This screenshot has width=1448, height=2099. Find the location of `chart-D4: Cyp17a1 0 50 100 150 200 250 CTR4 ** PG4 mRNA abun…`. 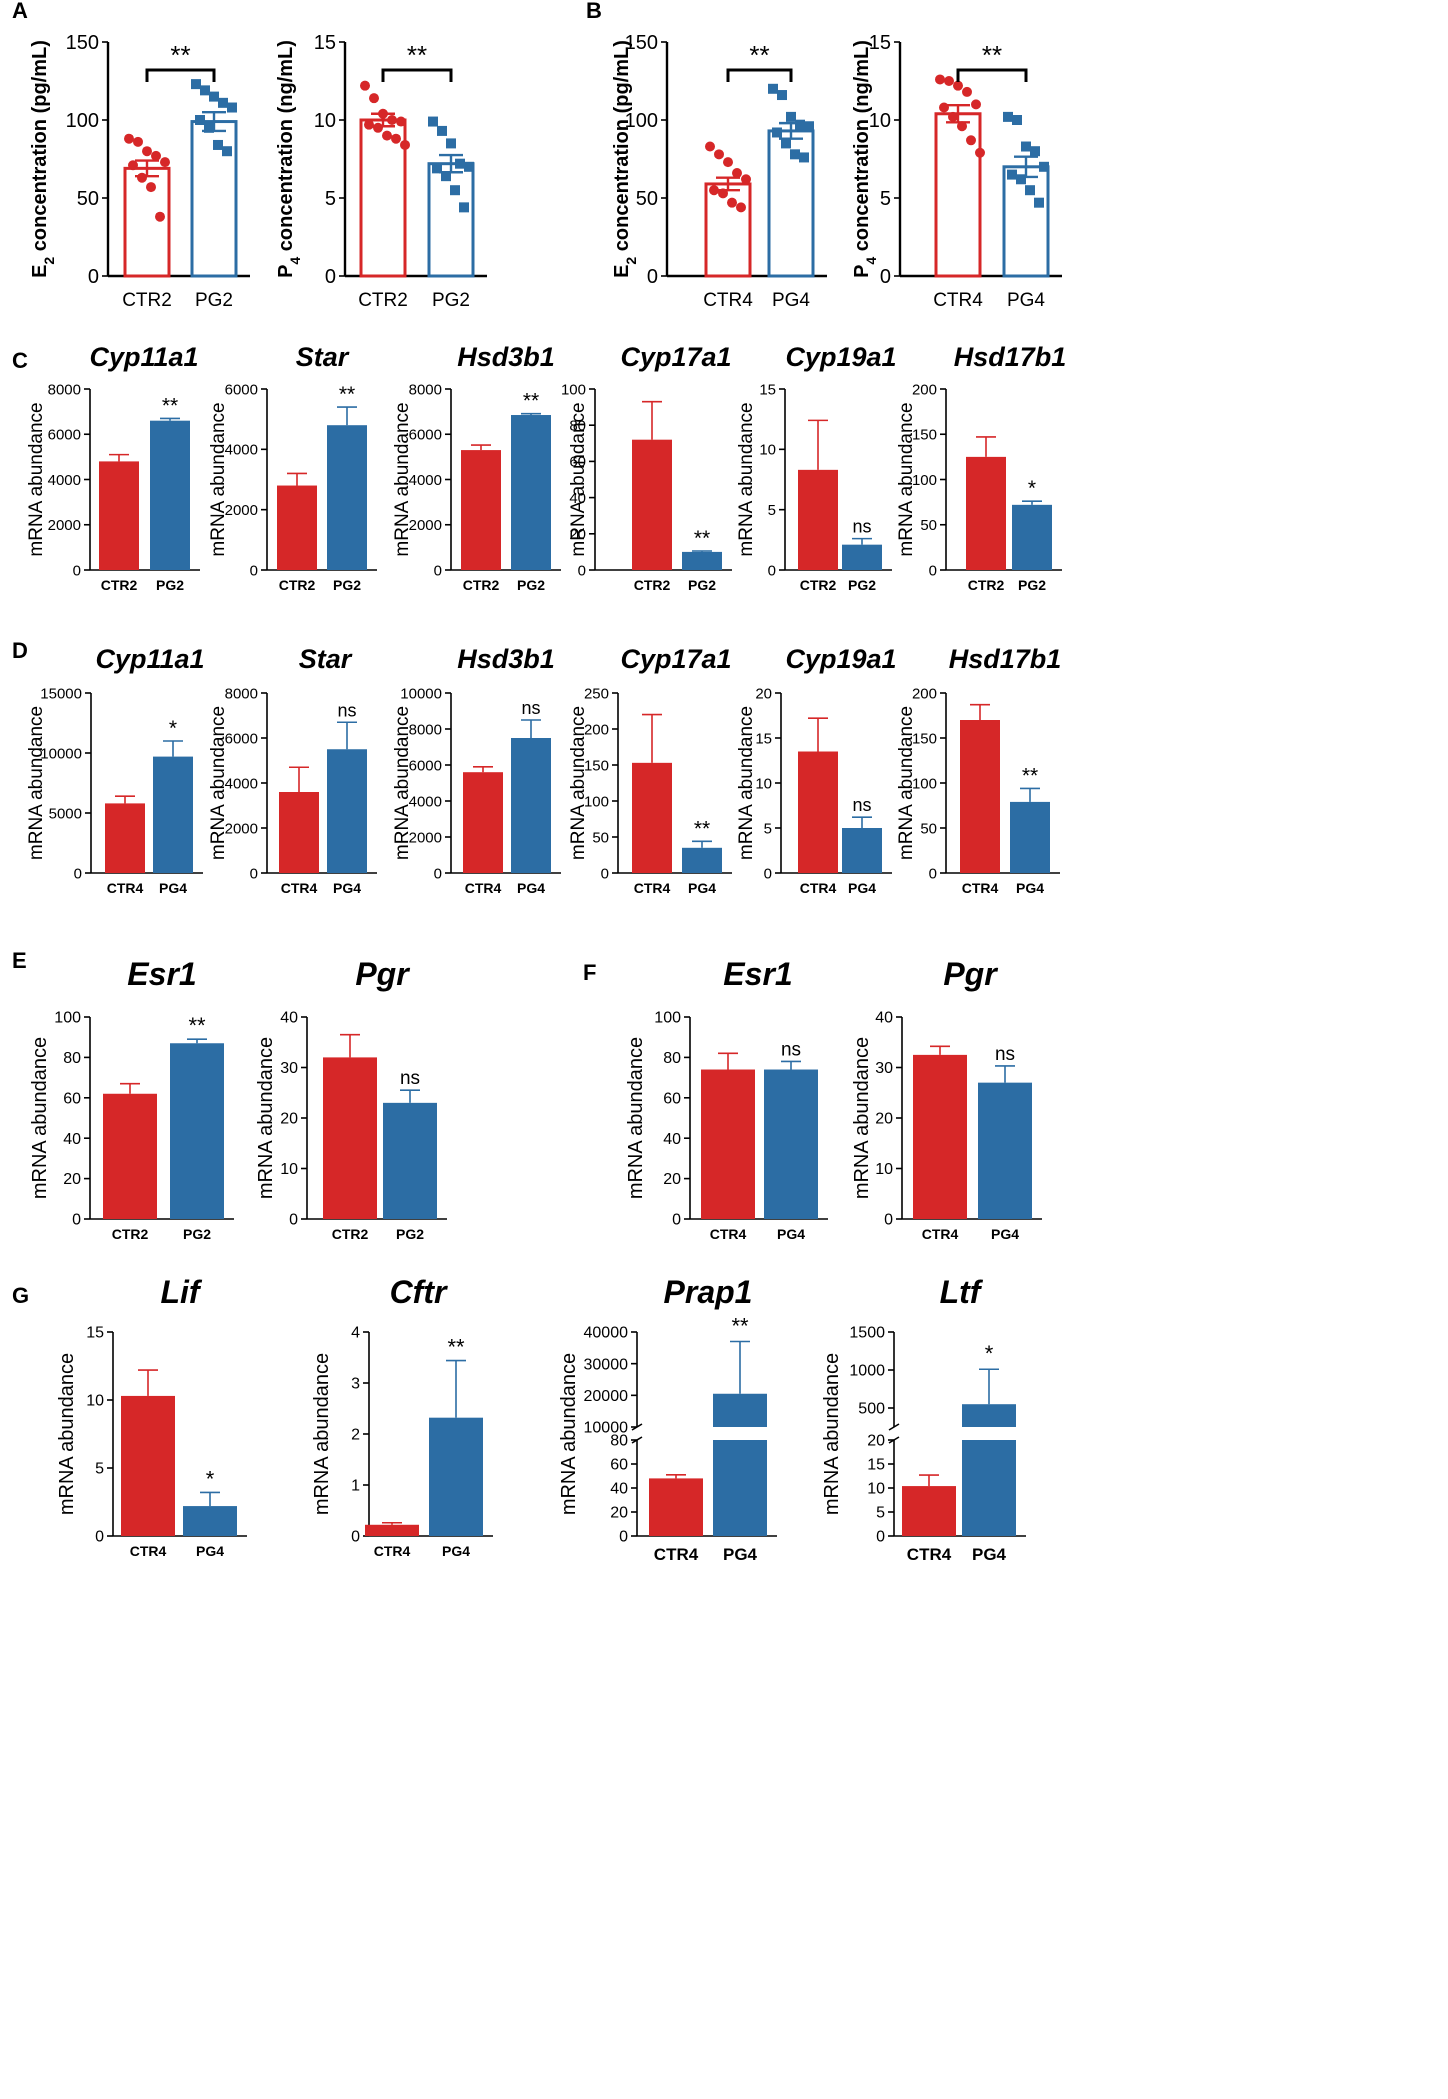

chart-D4: Cyp17a1 0 50 100 150 200 250 CTR4 ** PG4 mRNA abun… is located at coordinates (650, 770).